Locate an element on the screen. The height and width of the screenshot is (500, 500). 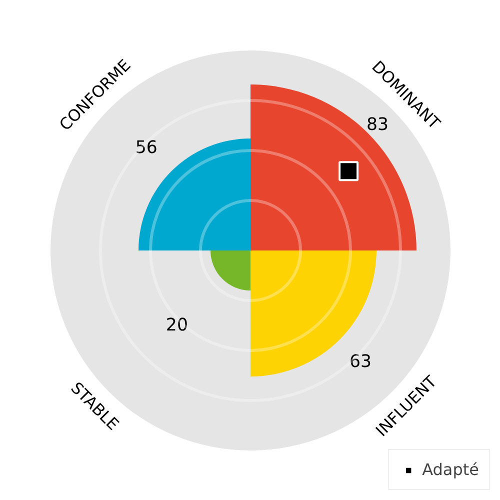
data-label: 63 is located at coordinates (361, 362).